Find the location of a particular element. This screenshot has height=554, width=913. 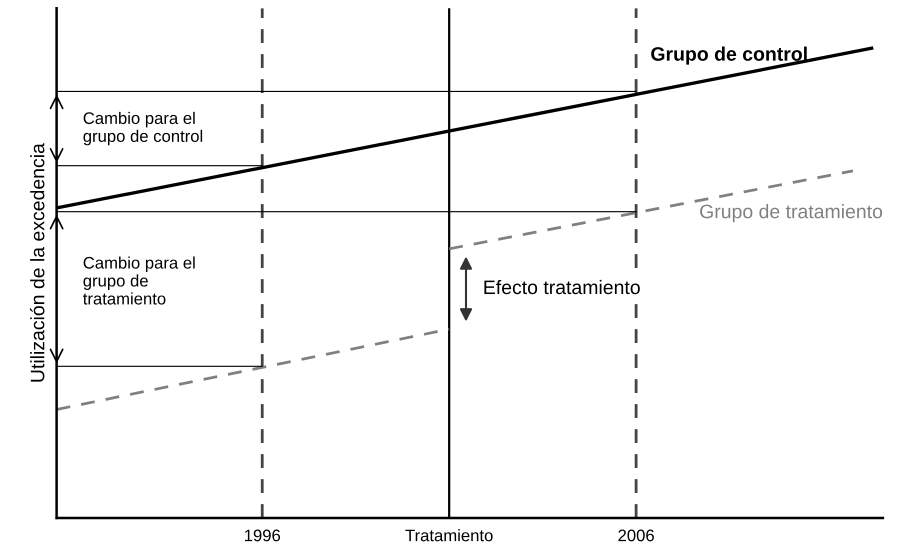

x-tick-label: 1996 is located at coordinates (262, 536).